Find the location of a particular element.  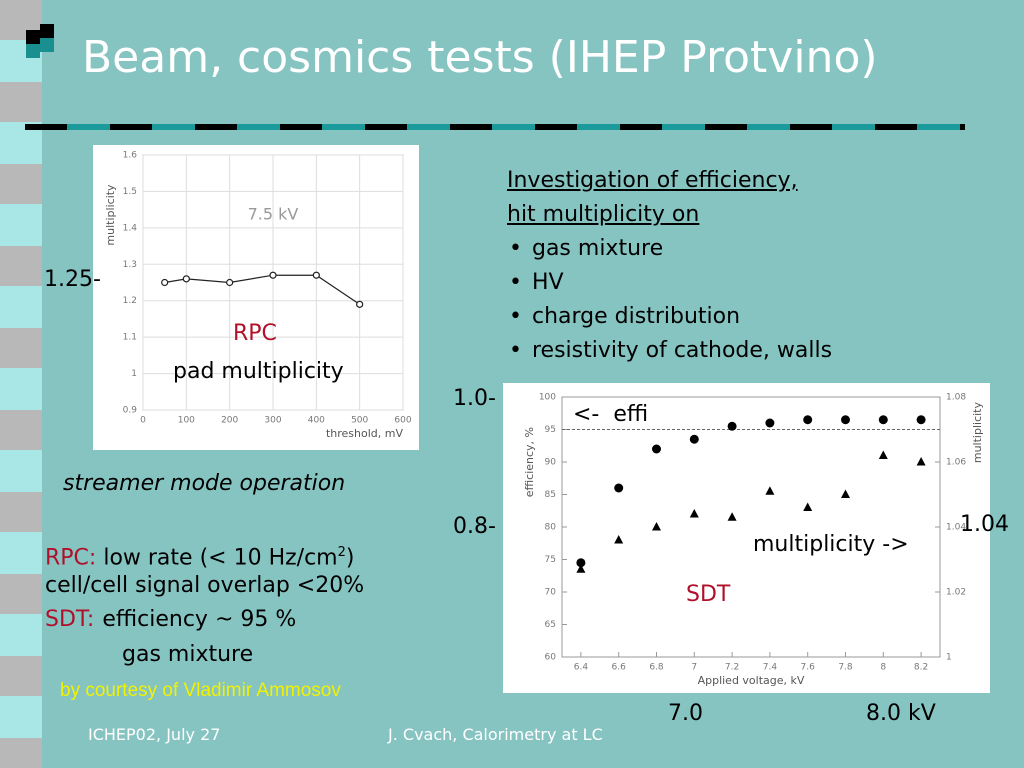

chart-box is located at coordinates (256, 297).